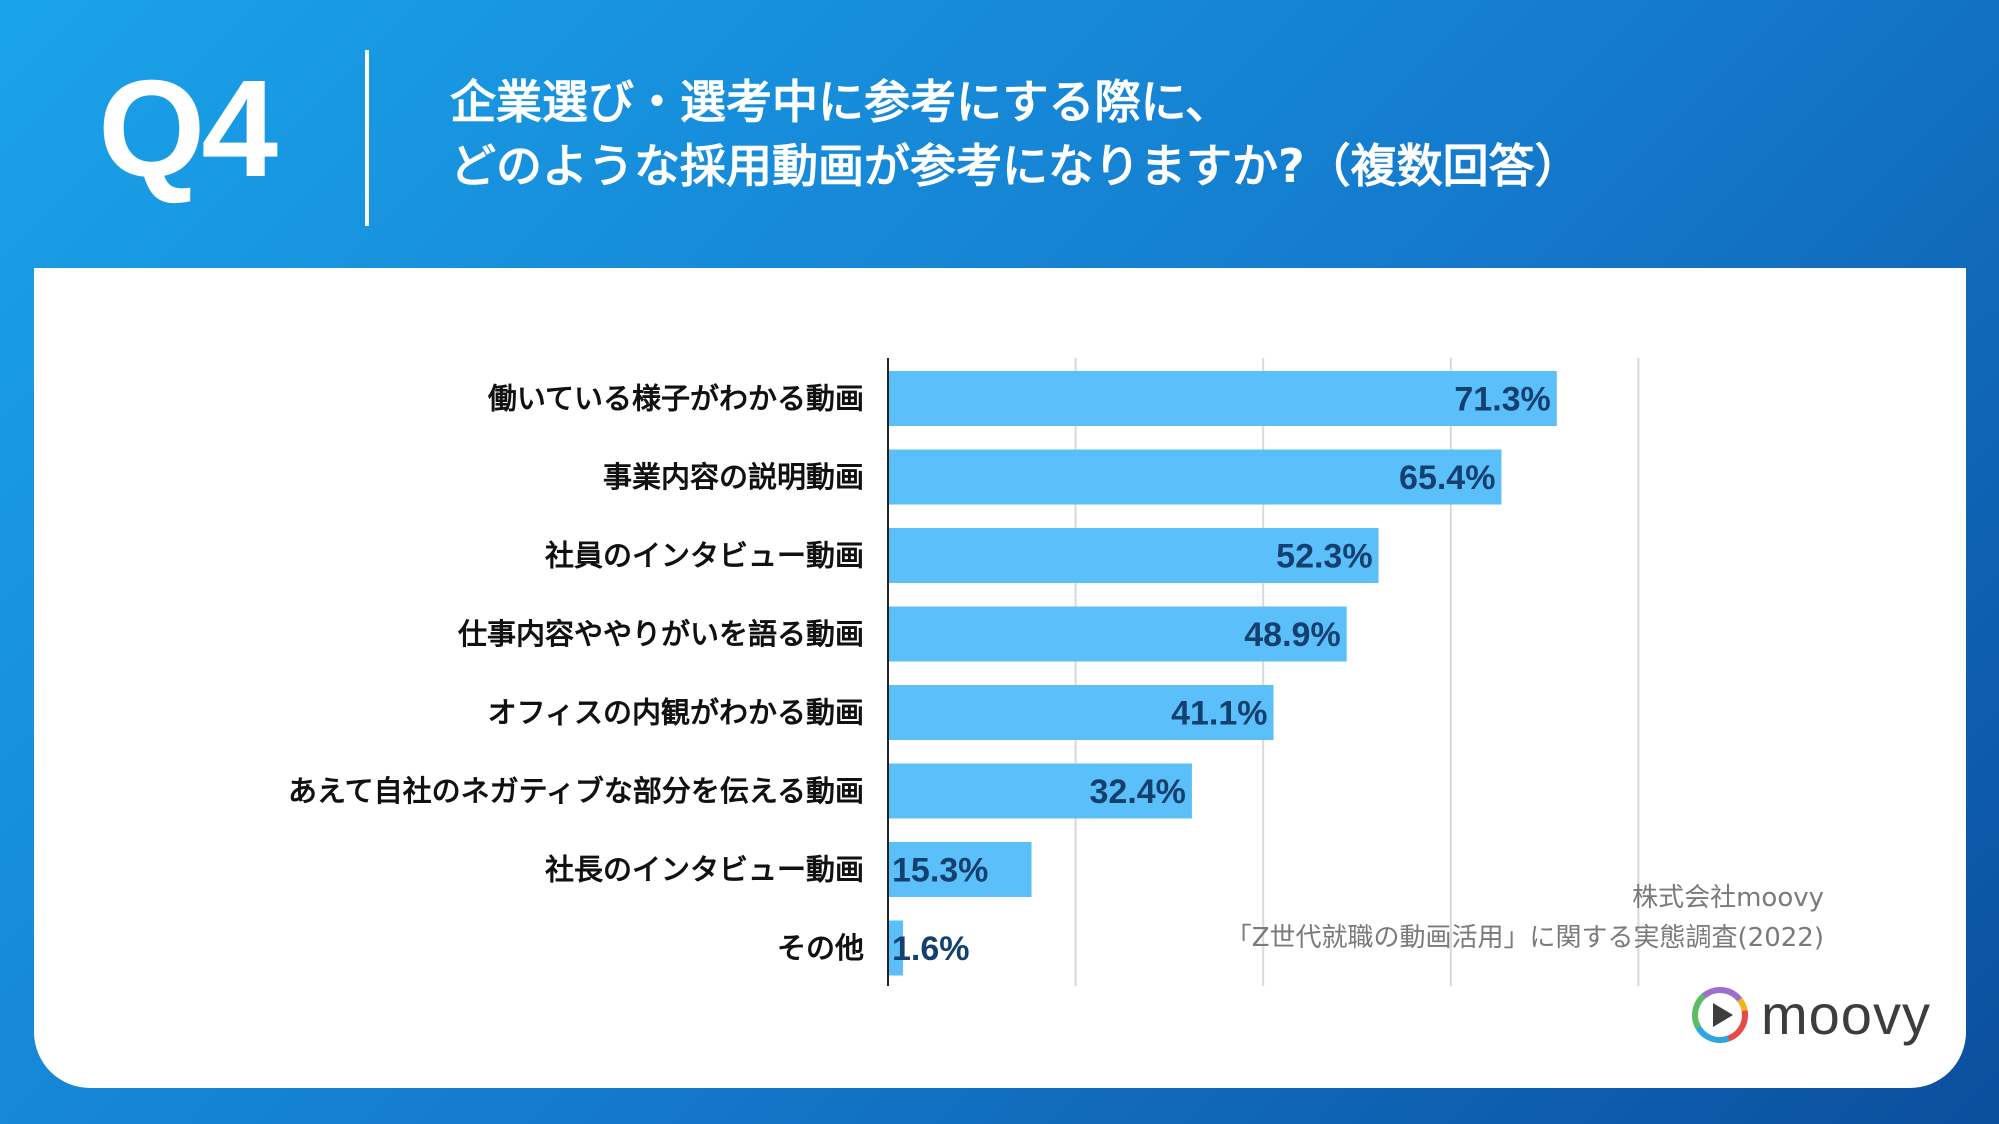  What do you see at coordinates (841, 102) in the screenshot?
I see `title-line-1: 企業選び・選考中に参考にする際に、` at bounding box center [841, 102].